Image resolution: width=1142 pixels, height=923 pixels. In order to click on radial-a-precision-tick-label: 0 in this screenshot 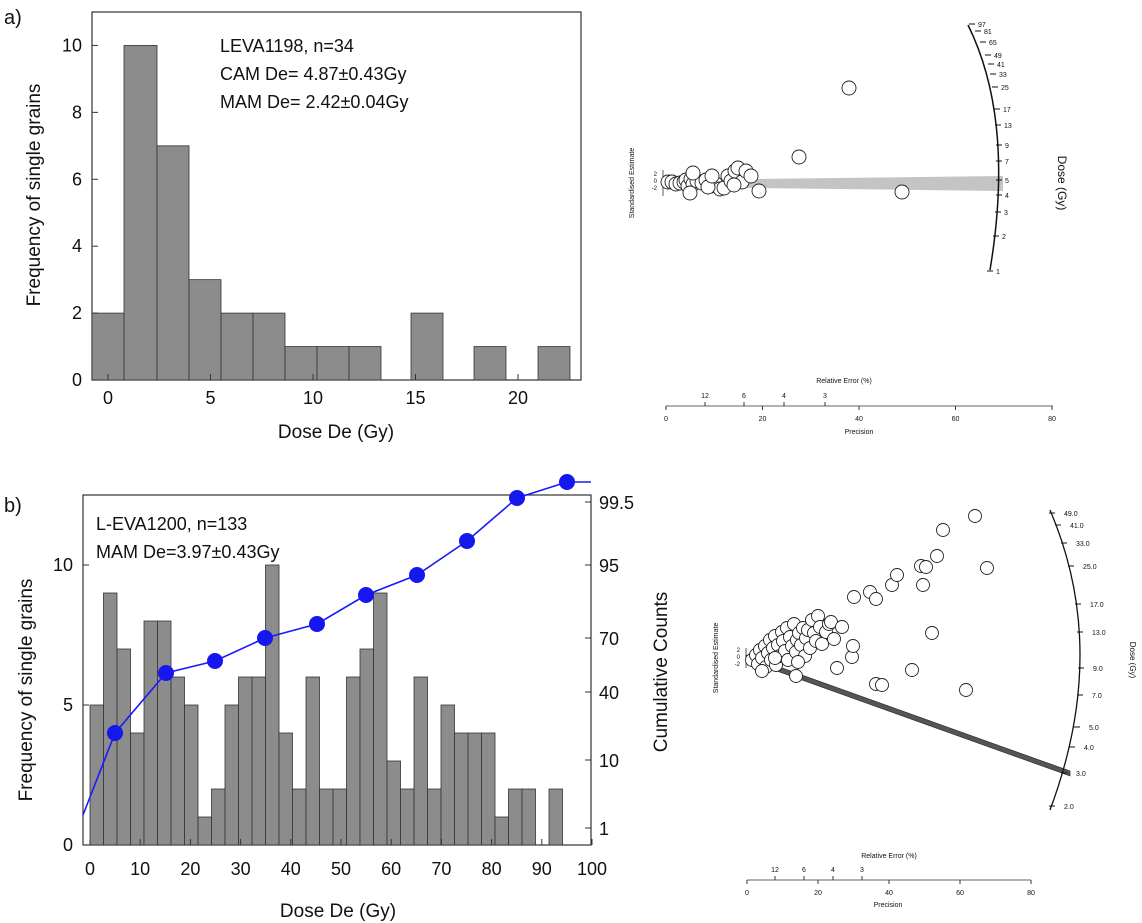, I will do `click(666, 419)`.